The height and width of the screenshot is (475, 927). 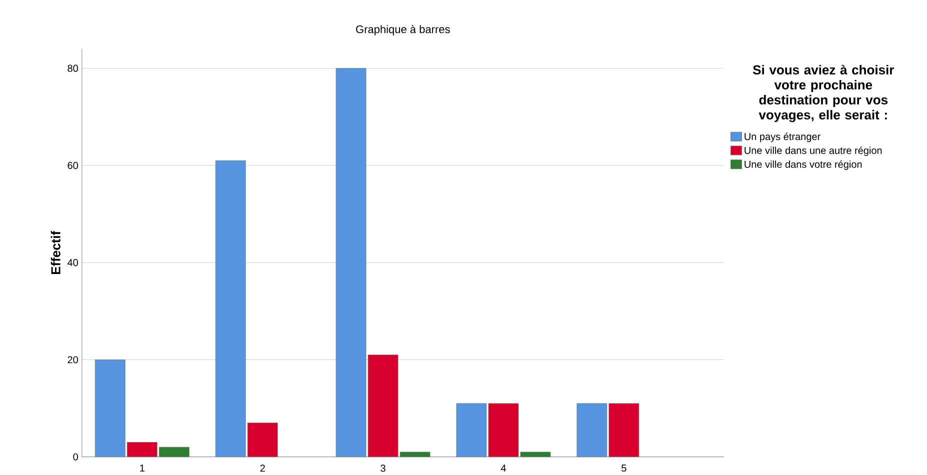 I want to click on y-tick-label: 20, so click(x=73, y=360).